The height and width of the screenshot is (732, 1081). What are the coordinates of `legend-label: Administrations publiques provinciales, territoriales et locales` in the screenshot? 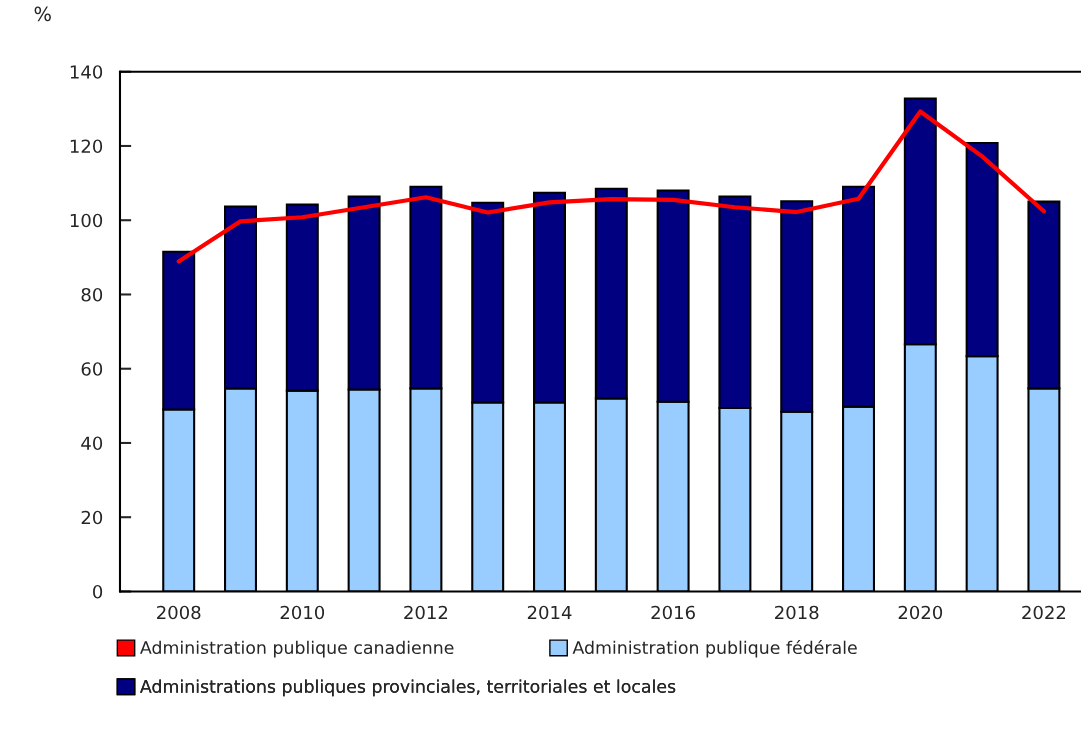 It's located at (408, 688).